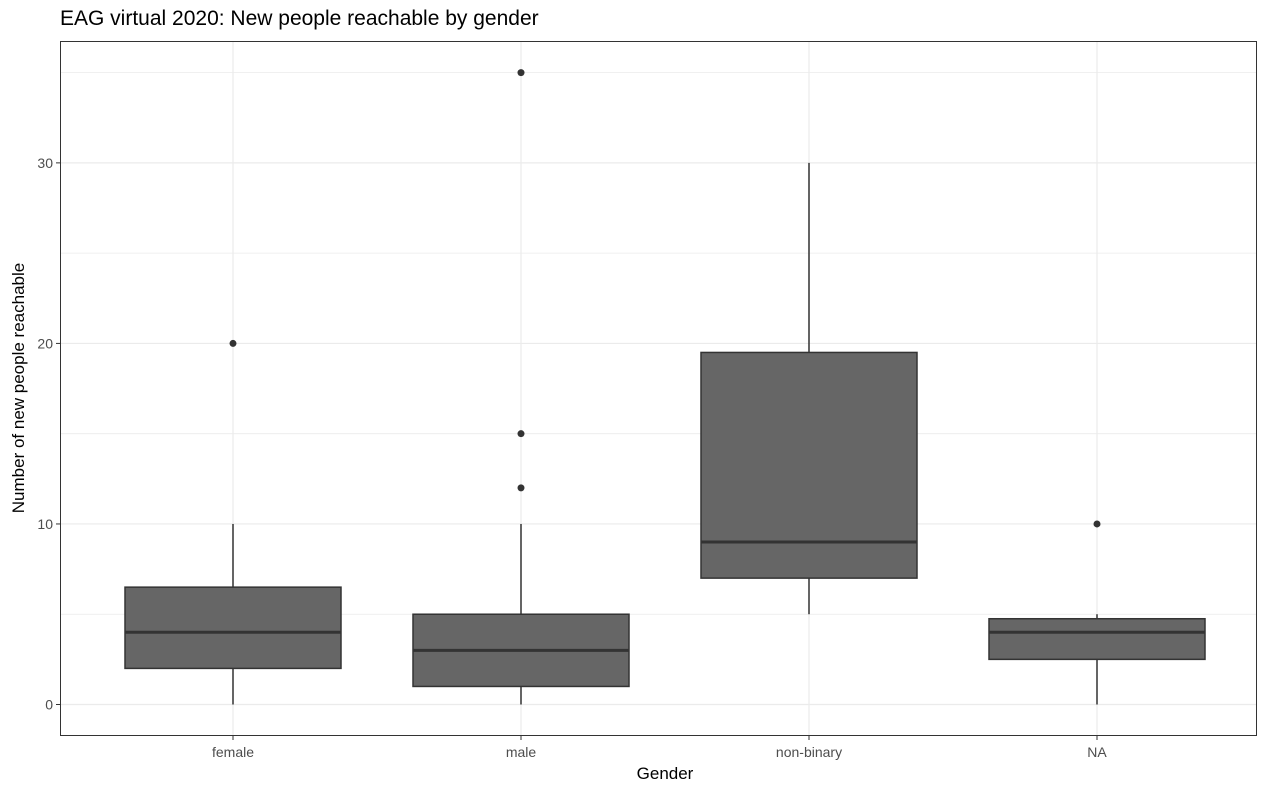  What do you see at coordinates (45, 163) in the screenshot?
I see `y-tick-label: 30` at bounding box center [45, 163].